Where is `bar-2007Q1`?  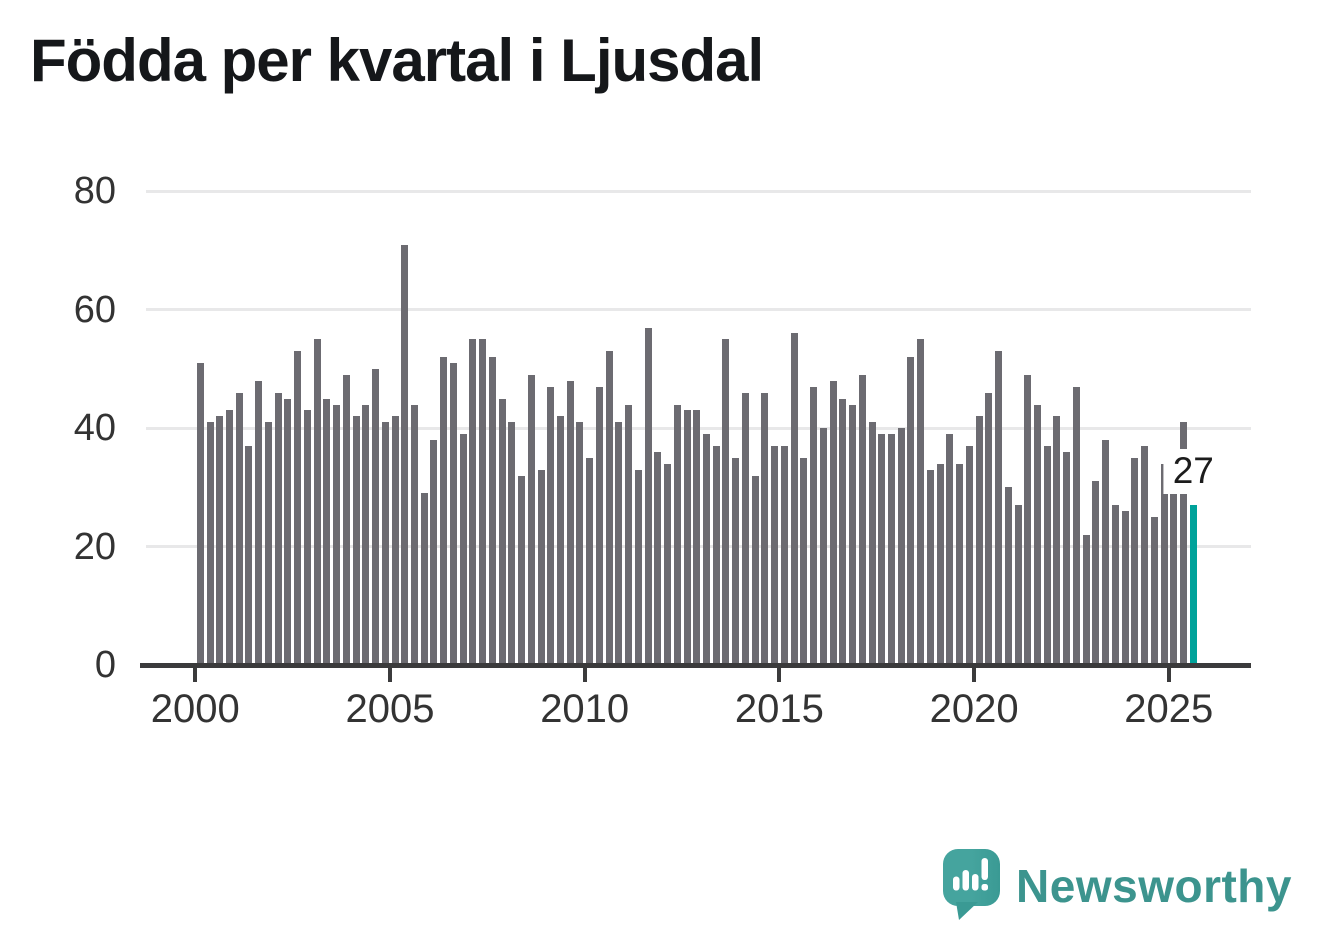 bar-2007Q1 is located at coordinates (473, 502).